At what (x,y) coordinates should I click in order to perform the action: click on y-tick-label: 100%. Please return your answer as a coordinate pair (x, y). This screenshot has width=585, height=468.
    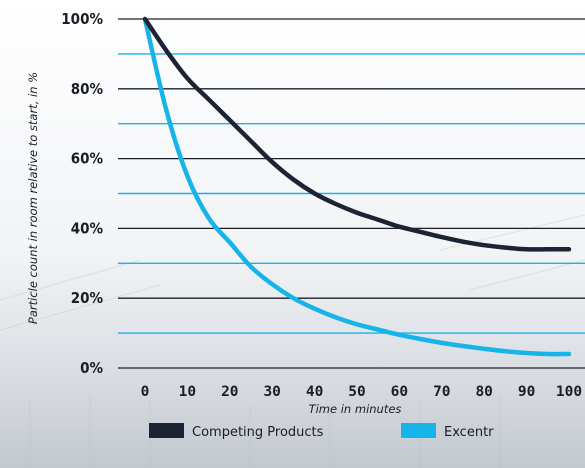
    Looking at the image, I should click on (82, 19).